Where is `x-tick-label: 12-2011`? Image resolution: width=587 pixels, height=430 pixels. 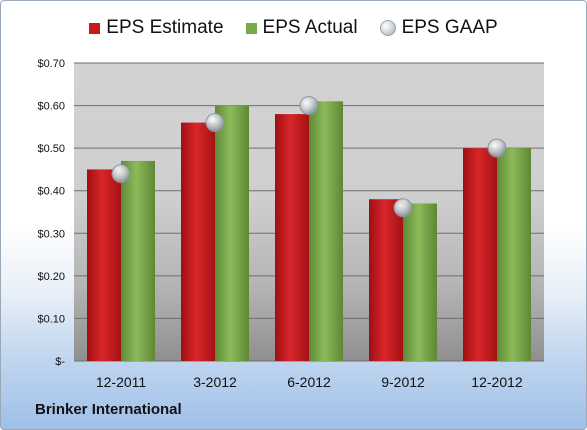
x-tick-label: 12-2011 is located at coordinates (121, 382).